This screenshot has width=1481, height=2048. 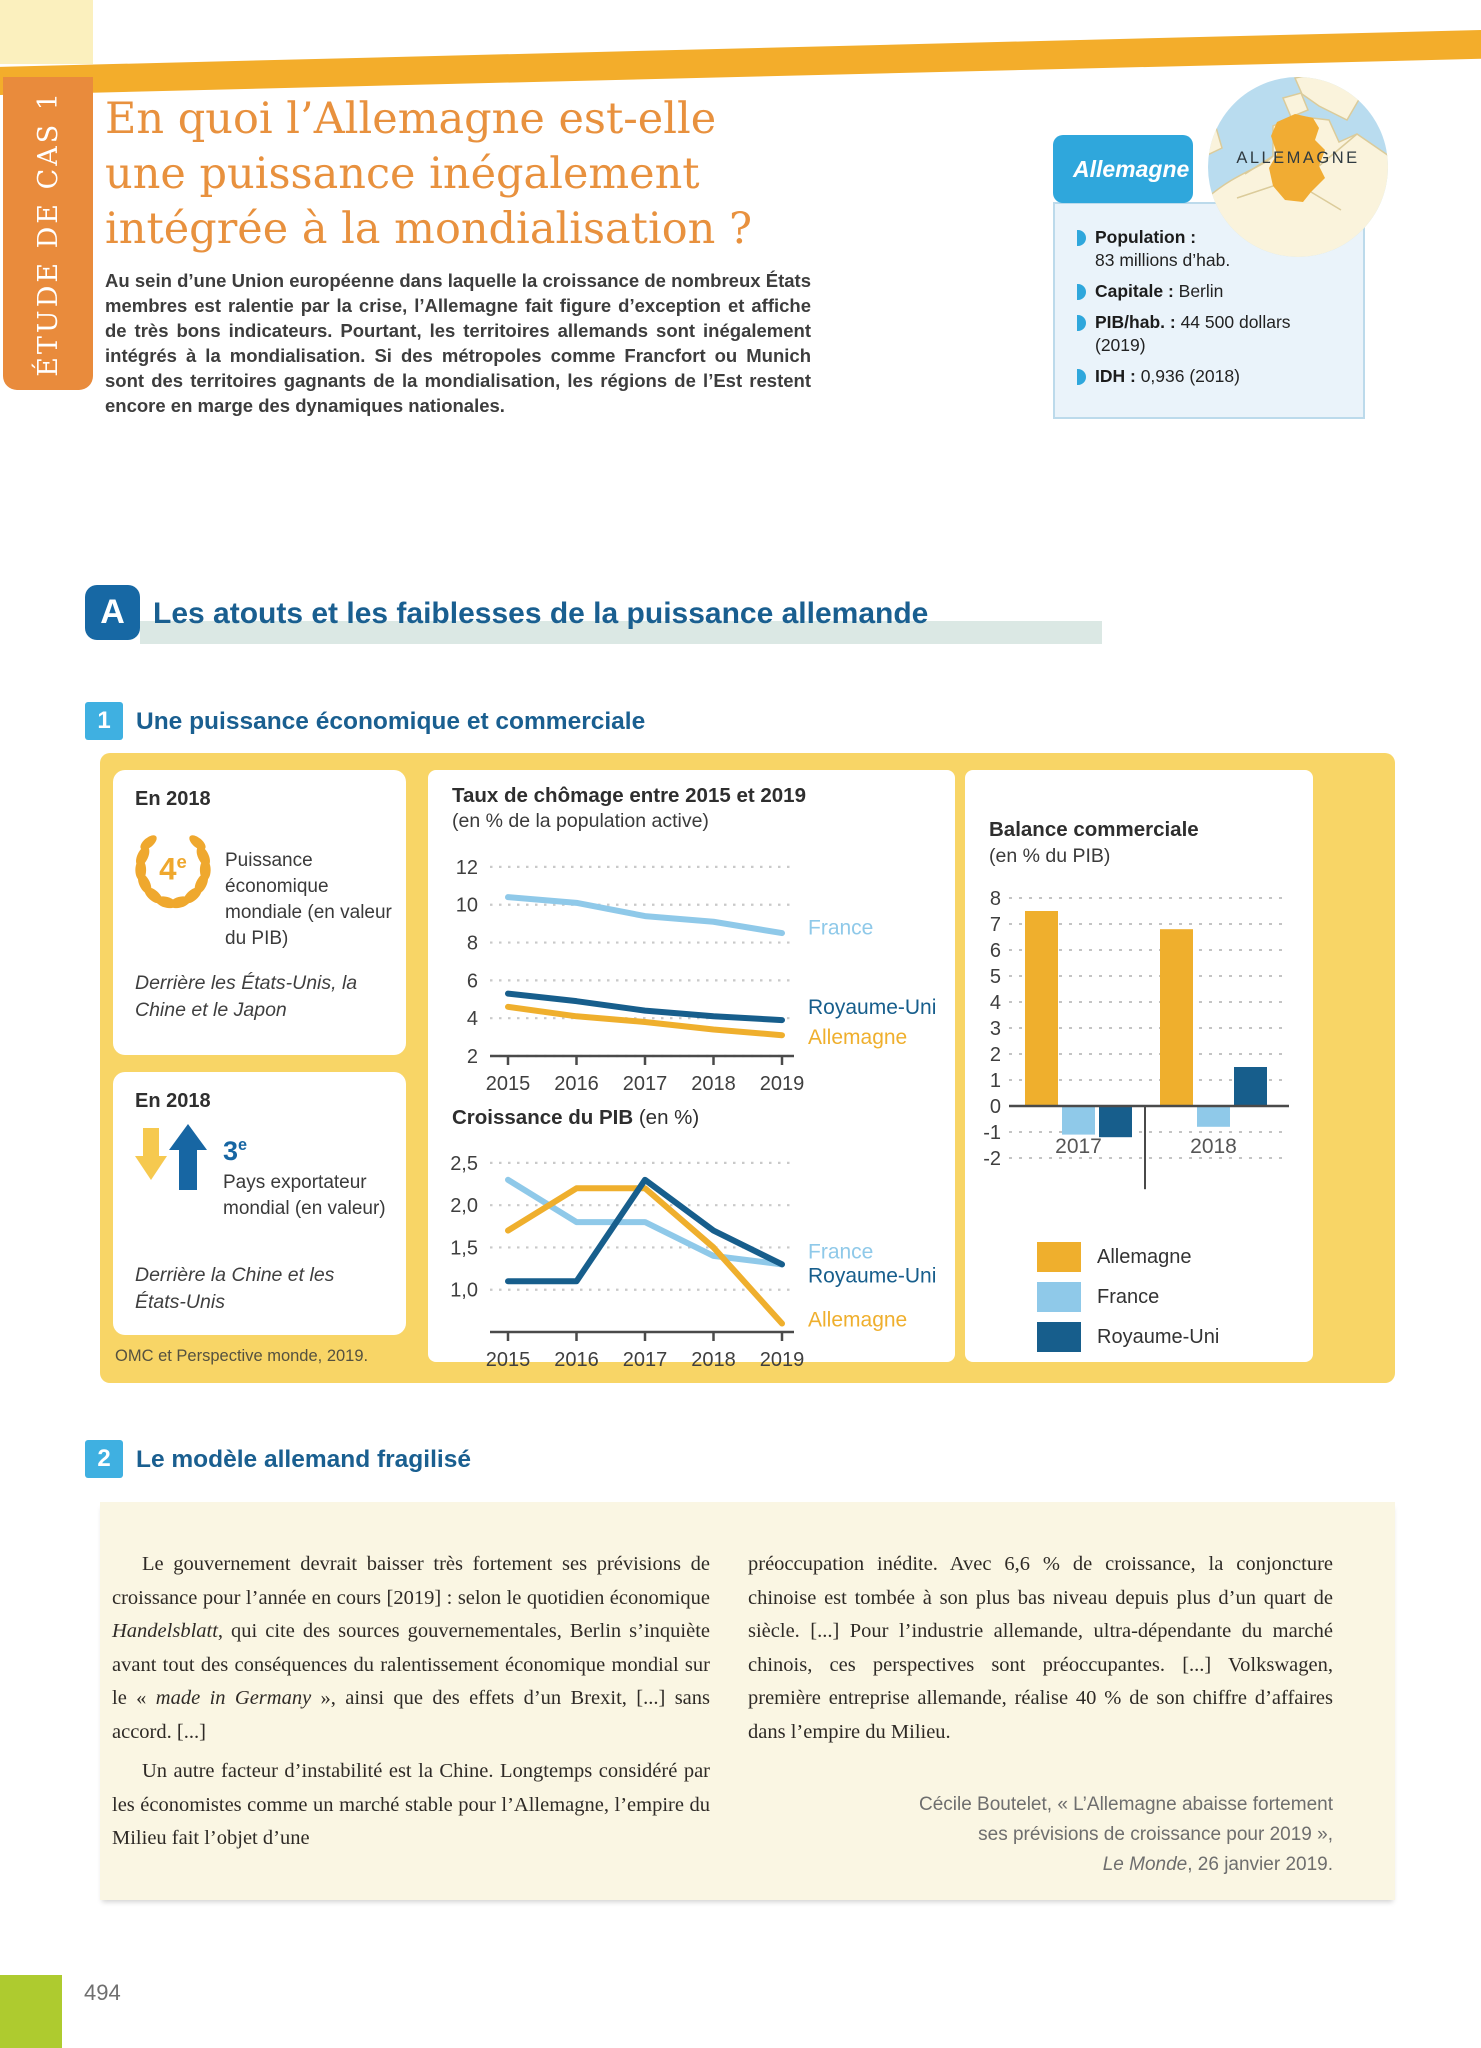 I want to click on doc1-number-badge: 1, so click(x=104, y=721).